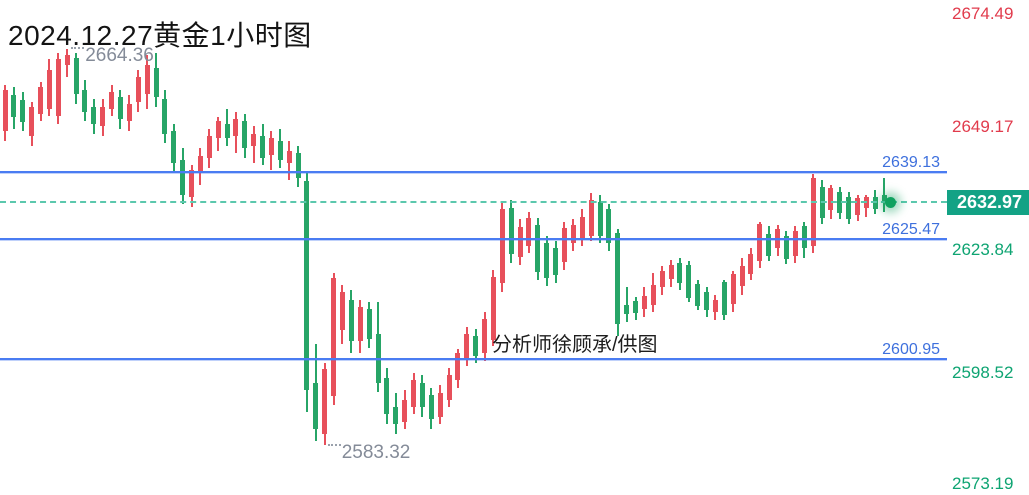 The width and height of the screenshot is (1029, 495). What do you see at coordinates (160, 35) in the screenshot?
I see `page-title: 2024.12.27黄金1小时图` at bounding box center [160, 35].